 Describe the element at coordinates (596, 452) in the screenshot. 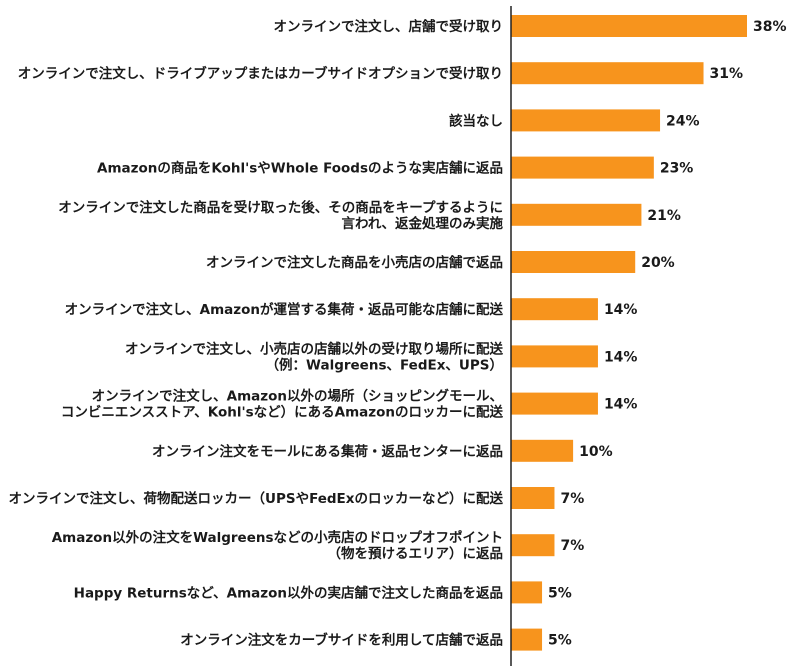

I see `value-label: 10%` at that location.